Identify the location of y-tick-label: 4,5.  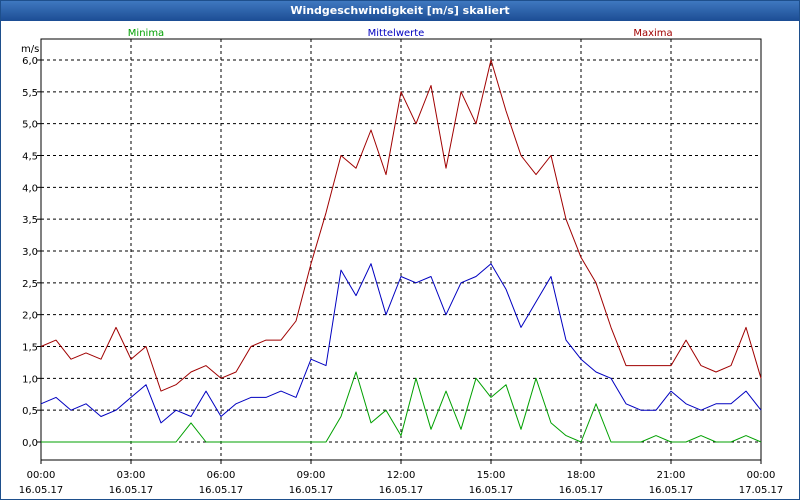
(30, 157).